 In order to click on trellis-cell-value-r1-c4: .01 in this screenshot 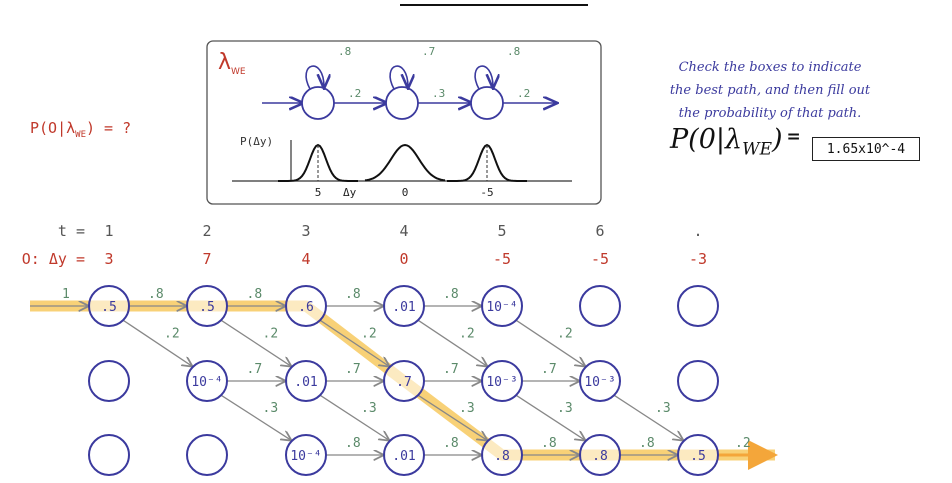, I will do `click(403, 307)`.